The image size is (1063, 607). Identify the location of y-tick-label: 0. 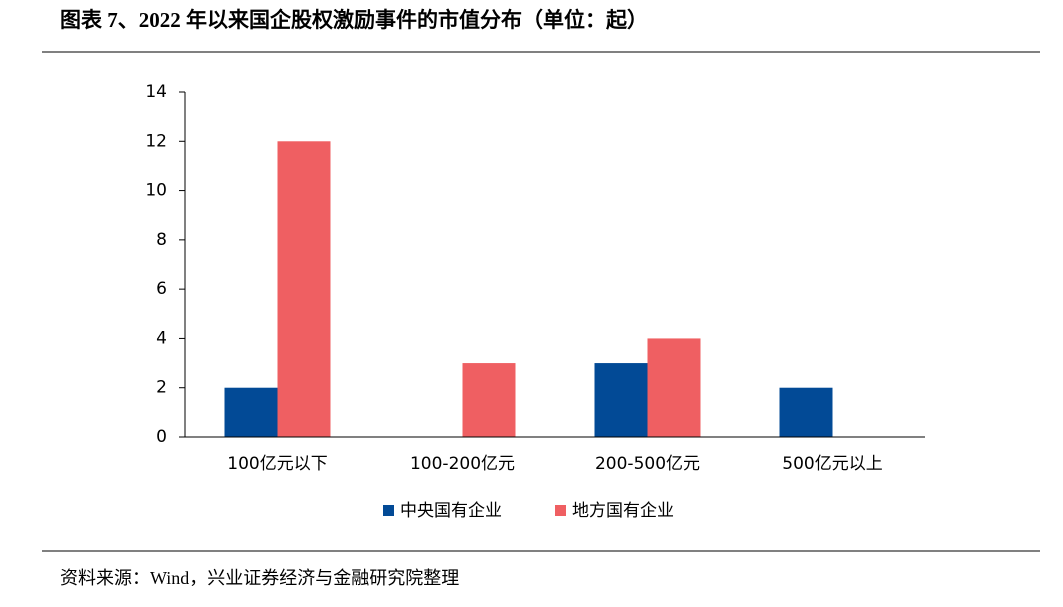
(161, 437).